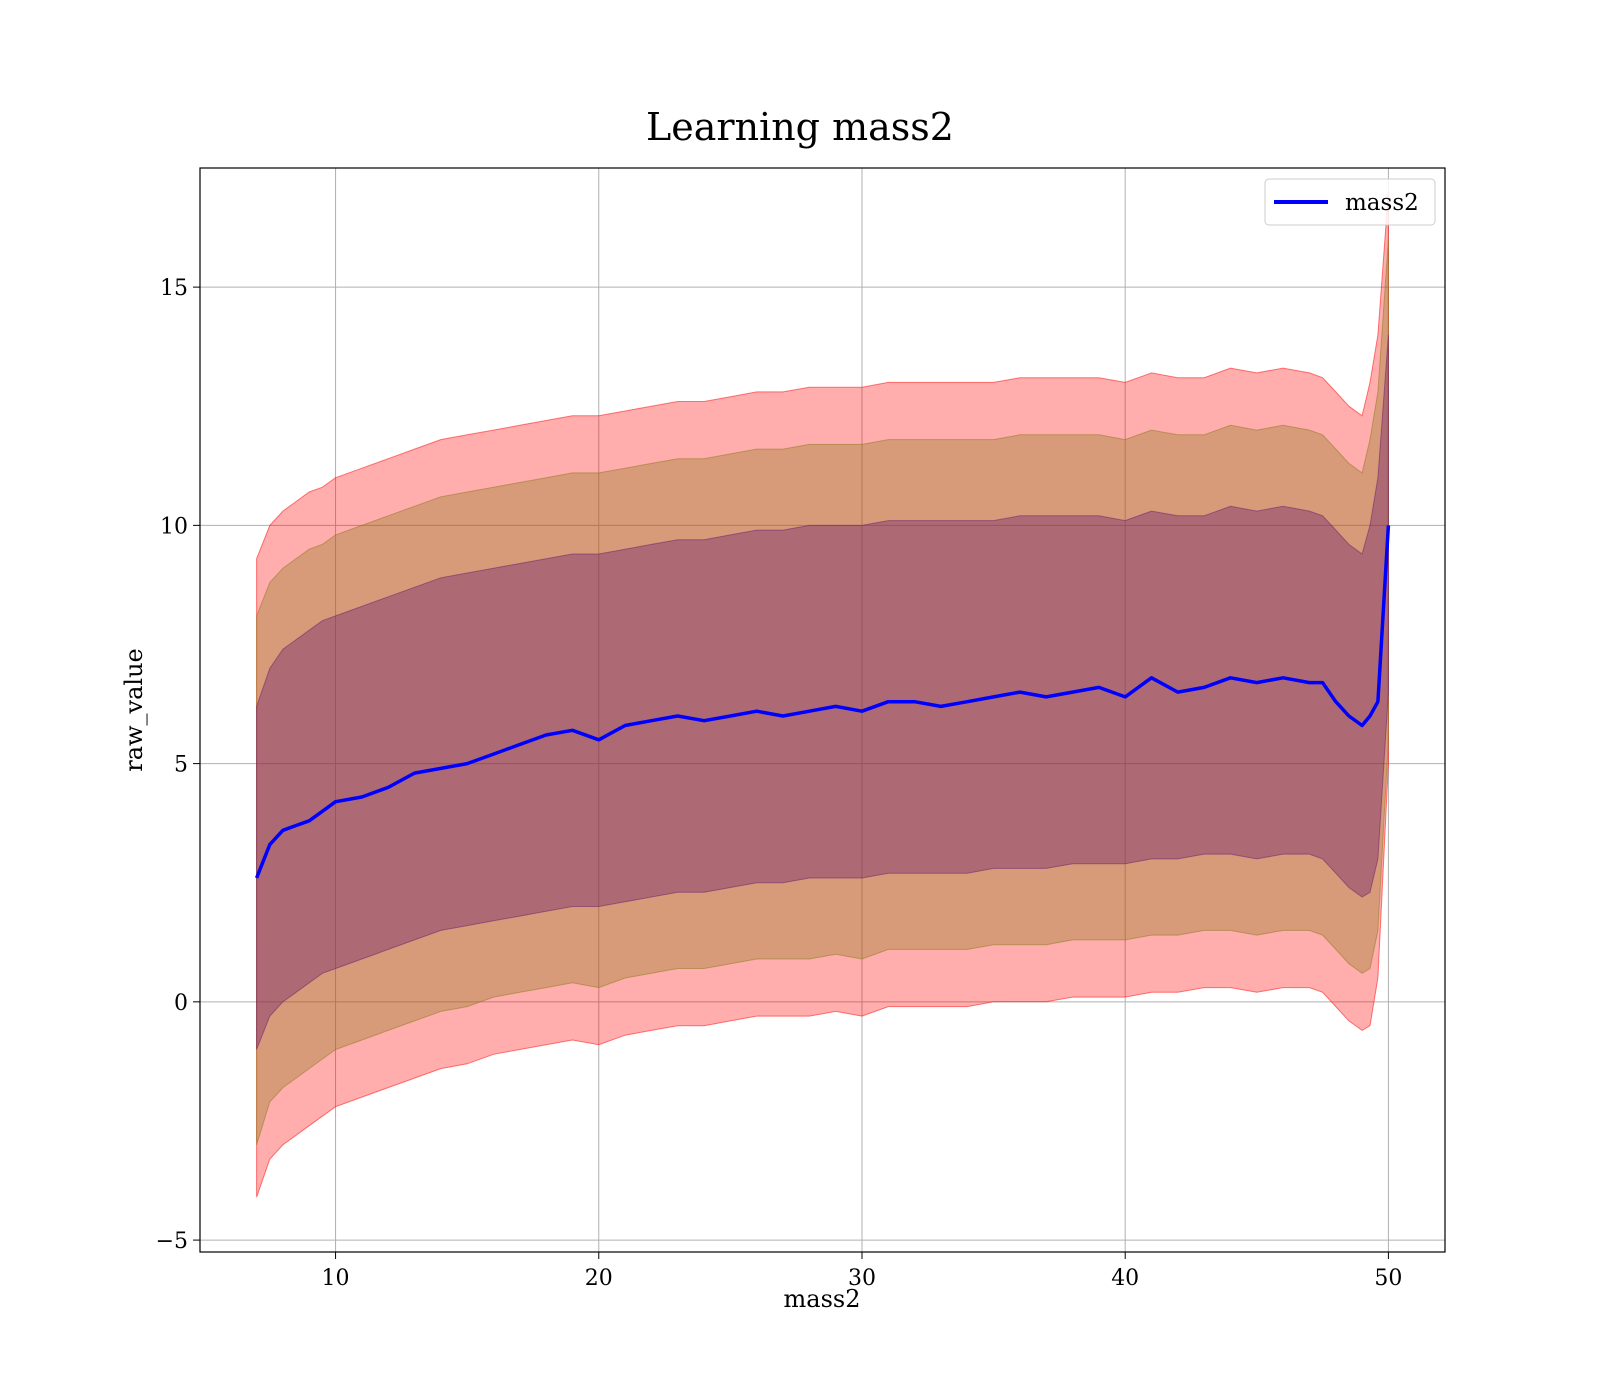 The width and height of the screenshot is (1600, 1400). Describe the element at coordinates (172, 1241) in the screenshot. I see `y-tick-label: −5` at that location.